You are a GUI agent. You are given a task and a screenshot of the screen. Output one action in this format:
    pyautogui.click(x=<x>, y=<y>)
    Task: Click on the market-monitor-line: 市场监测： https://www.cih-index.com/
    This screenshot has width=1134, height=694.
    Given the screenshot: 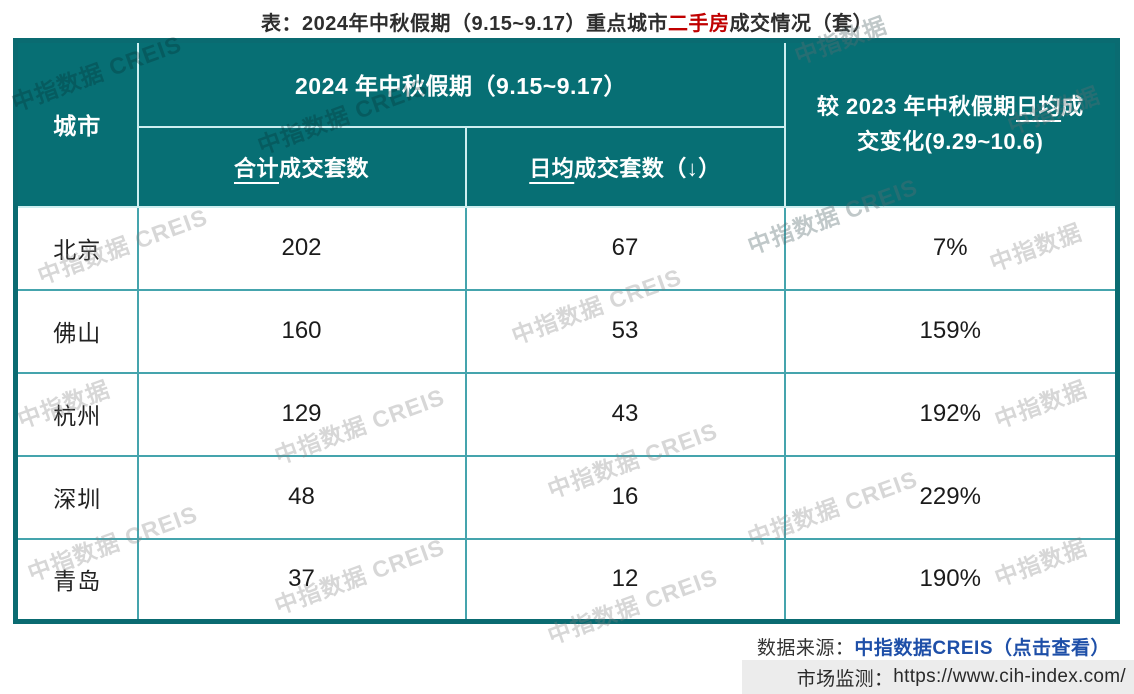 What is the action you would take?
    pyautogui.click(x=938, y=677)
    